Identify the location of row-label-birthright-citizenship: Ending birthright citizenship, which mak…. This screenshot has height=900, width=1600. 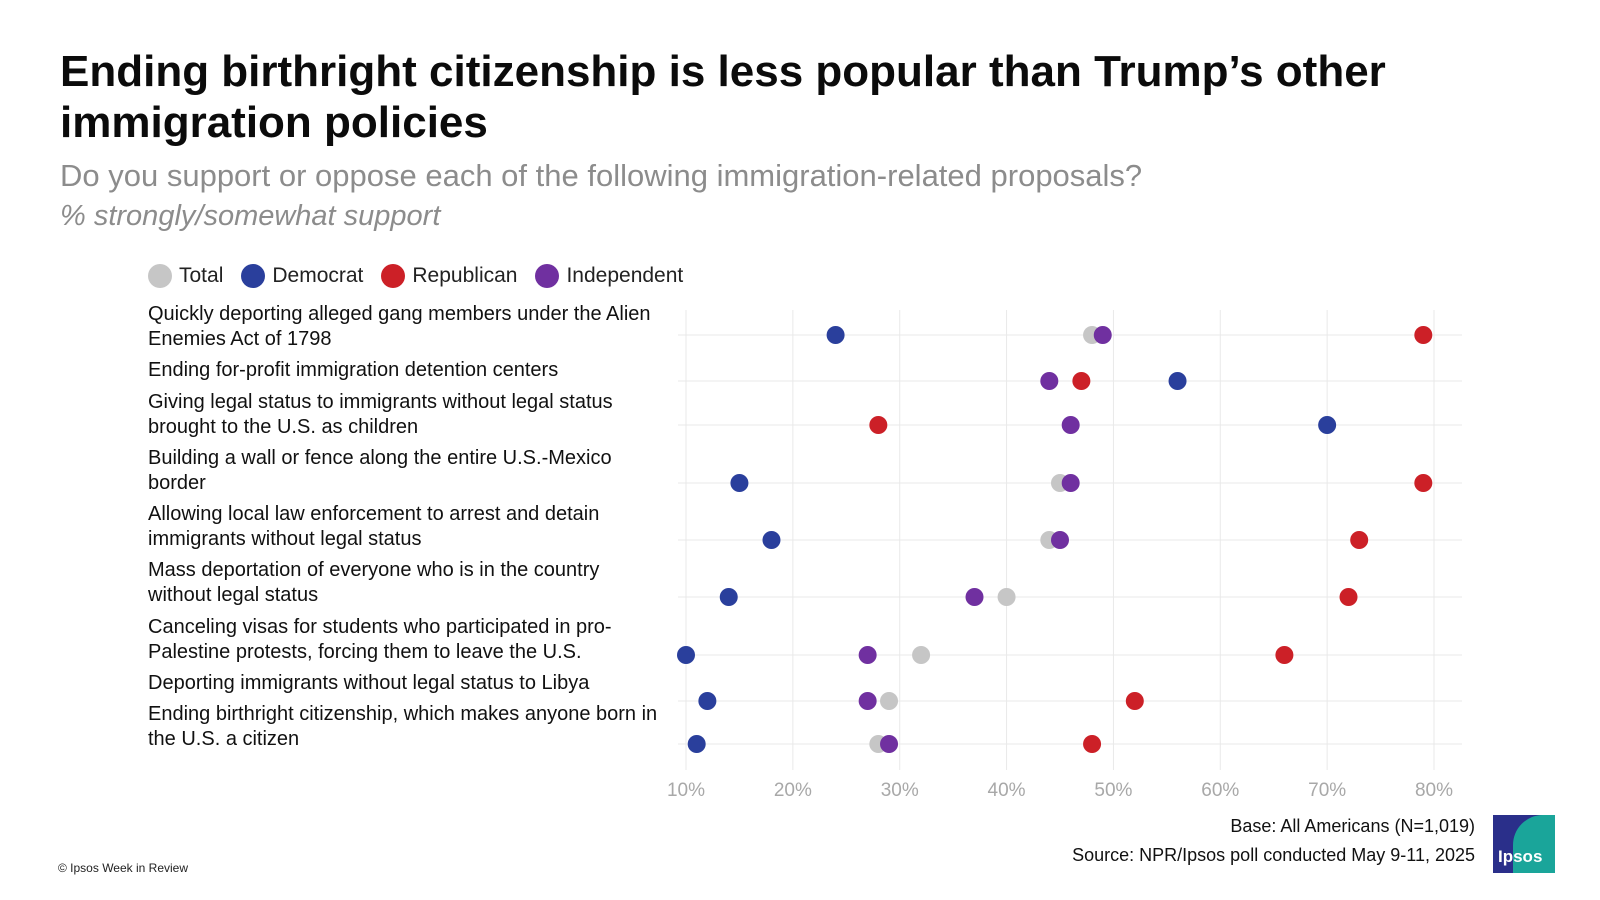
(403, 726).